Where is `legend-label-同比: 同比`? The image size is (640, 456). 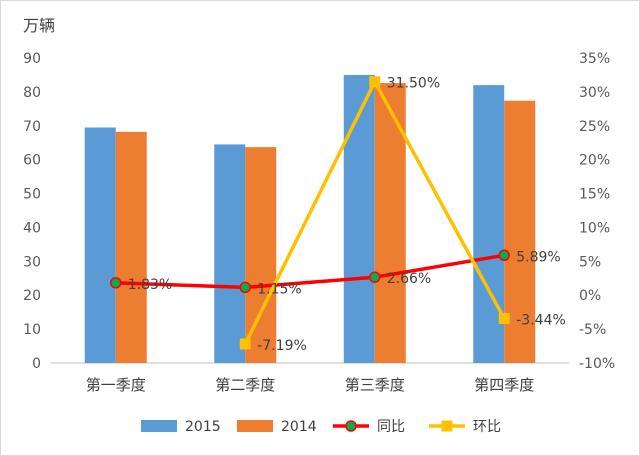 legend-label-同比: 同比 is located at coordinates (391, 427).